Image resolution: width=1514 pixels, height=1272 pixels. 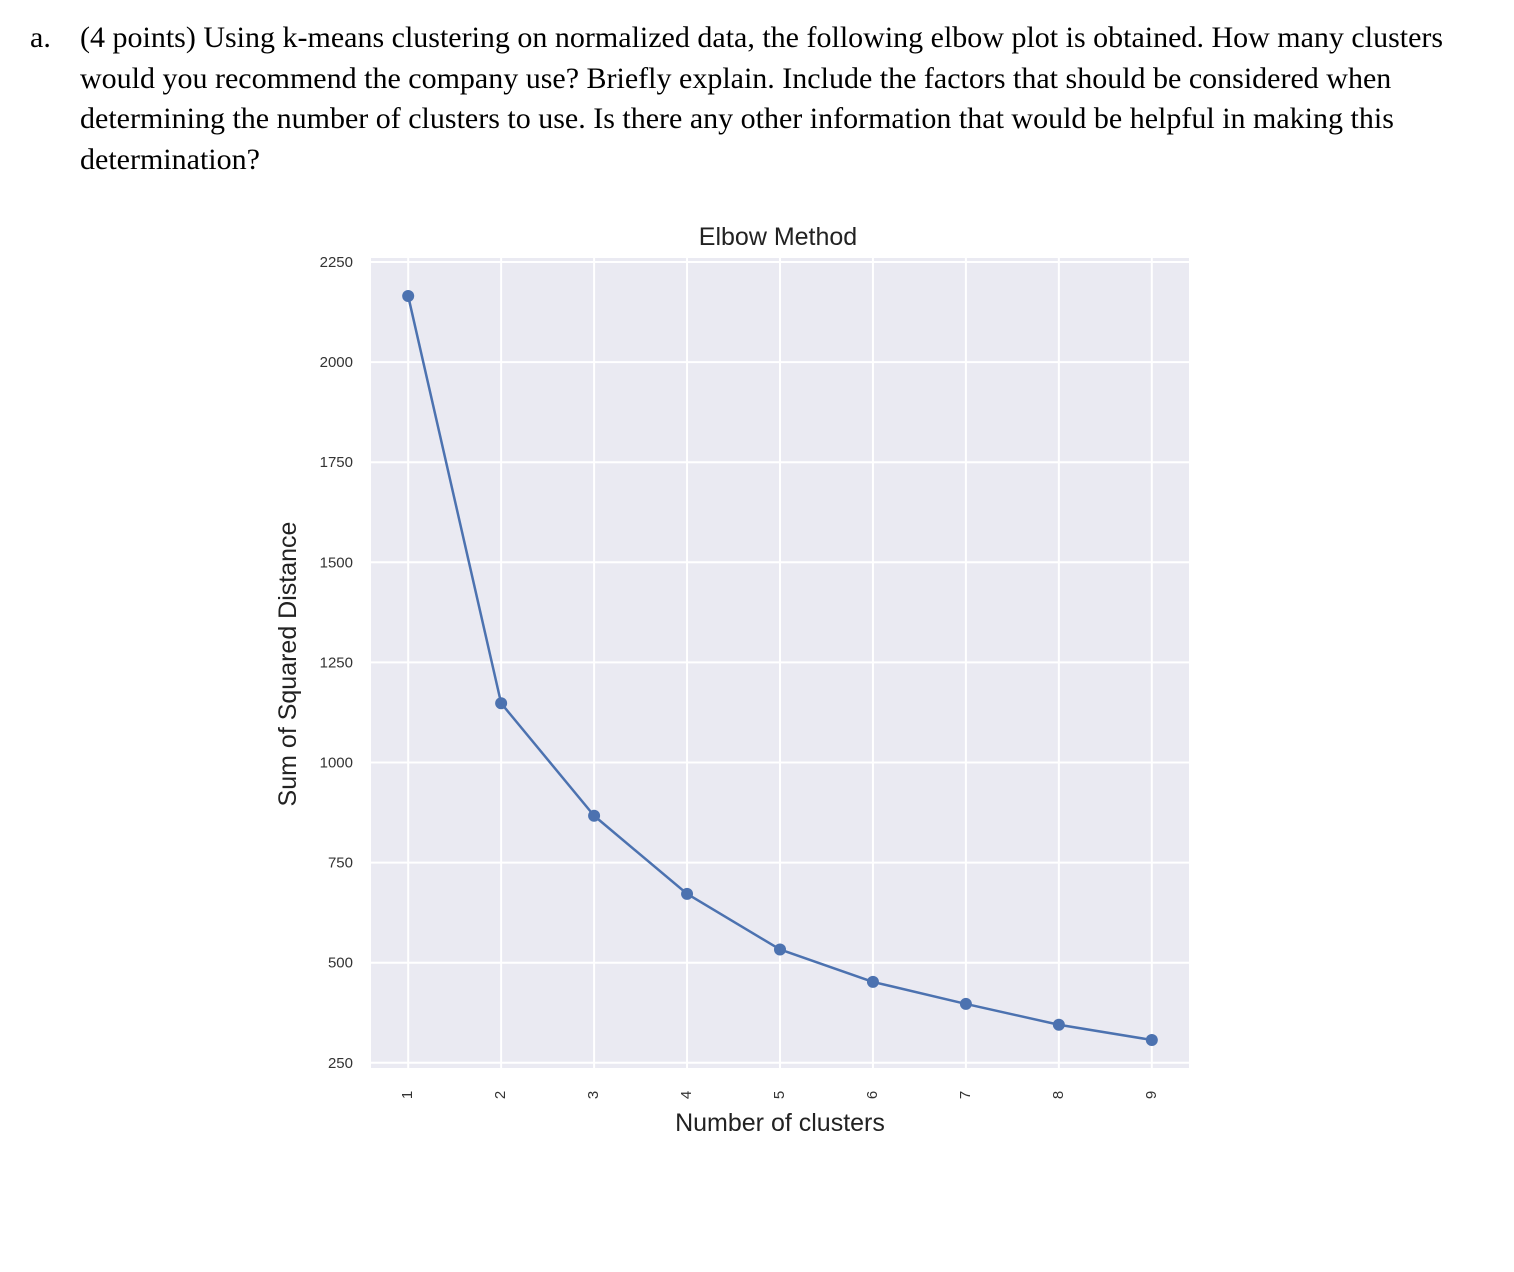 What do you see at coordinates (778, 237) in the screenshot?
I see `chart-title: Elbow Method` at bounding box center [778, 237].